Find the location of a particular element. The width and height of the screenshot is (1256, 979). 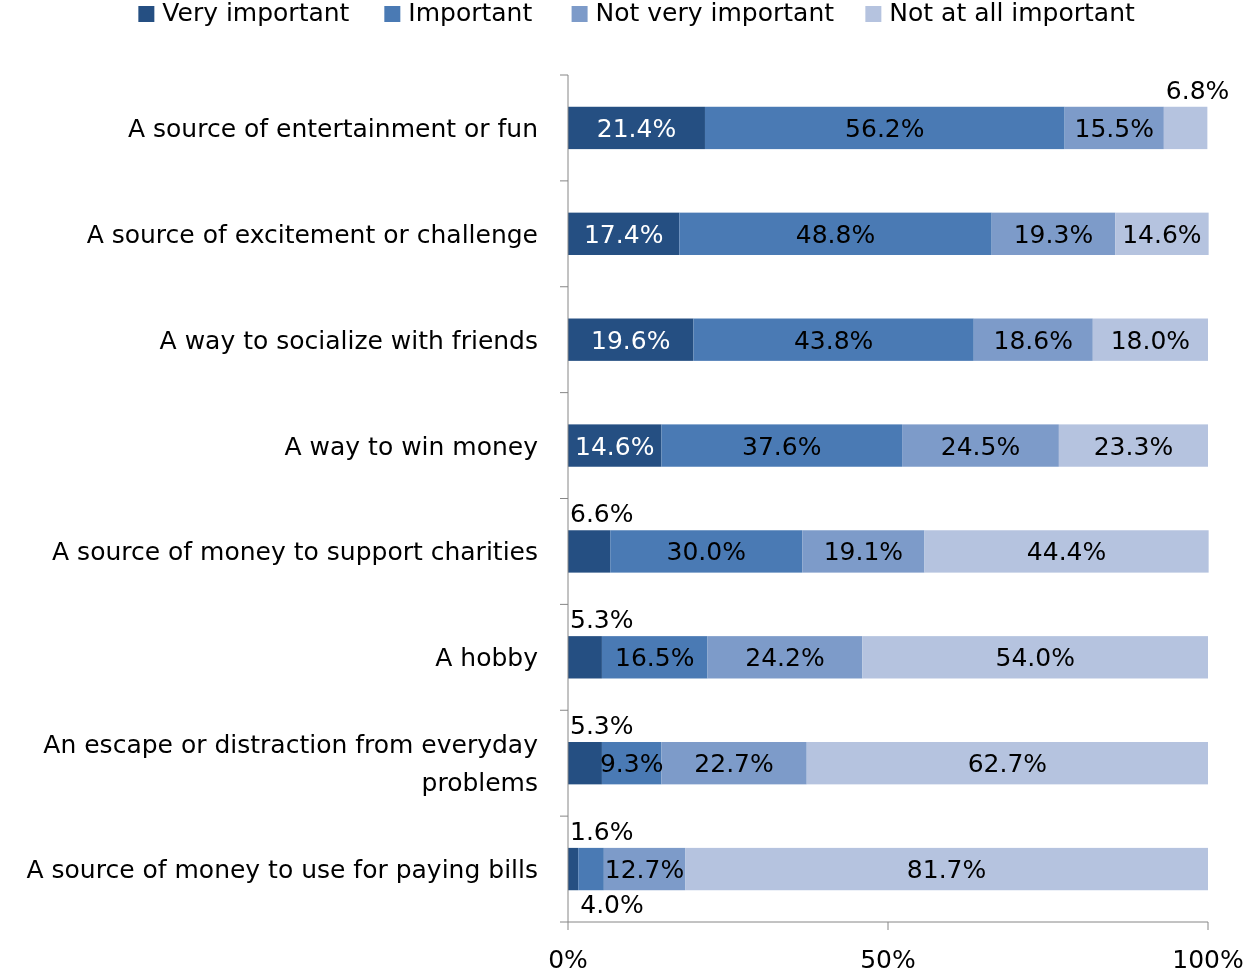

data-label: 9.3% is located at coordinates (631, 764).